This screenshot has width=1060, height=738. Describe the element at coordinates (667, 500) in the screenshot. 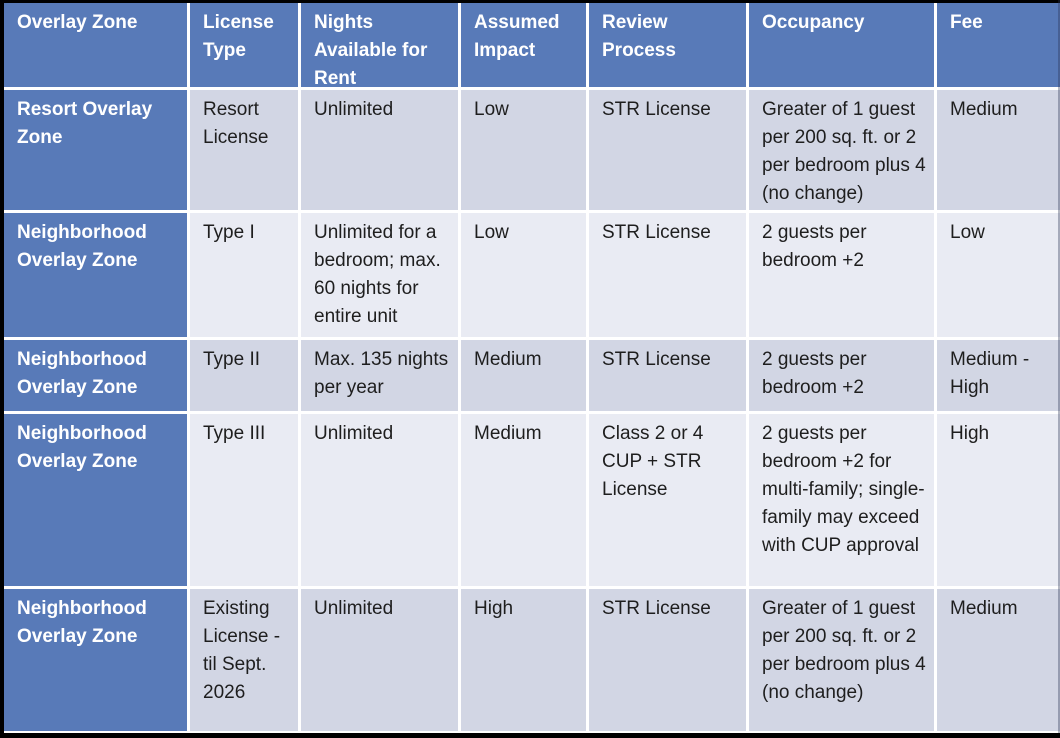

I see `review-cell: Class 2 or 4 CUP + STR License` at that location.